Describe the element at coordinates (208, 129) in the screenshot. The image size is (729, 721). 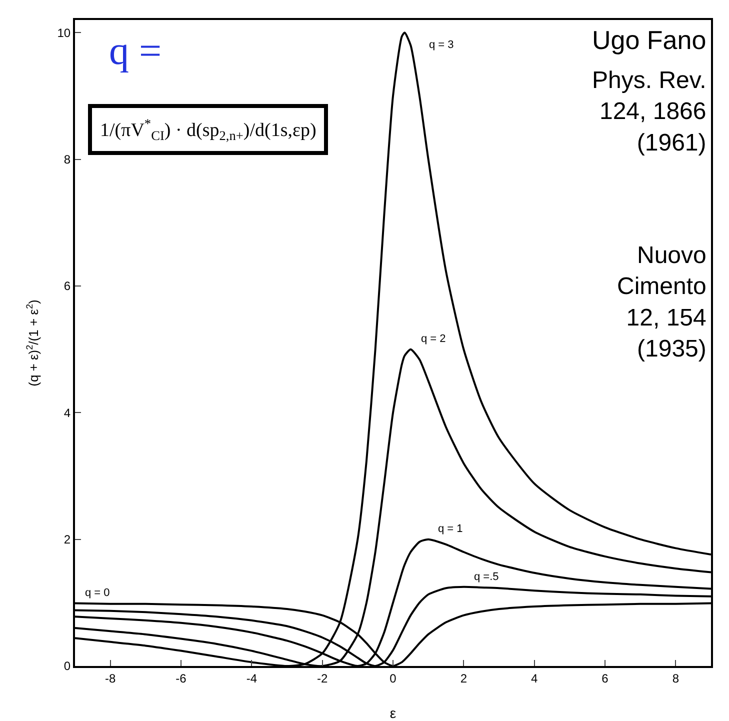
I see `annotation: 1/(πV$^{*}$$_{CI}$) · d(sp$_{2,n+}$)/d(1s,εp)` at that location.